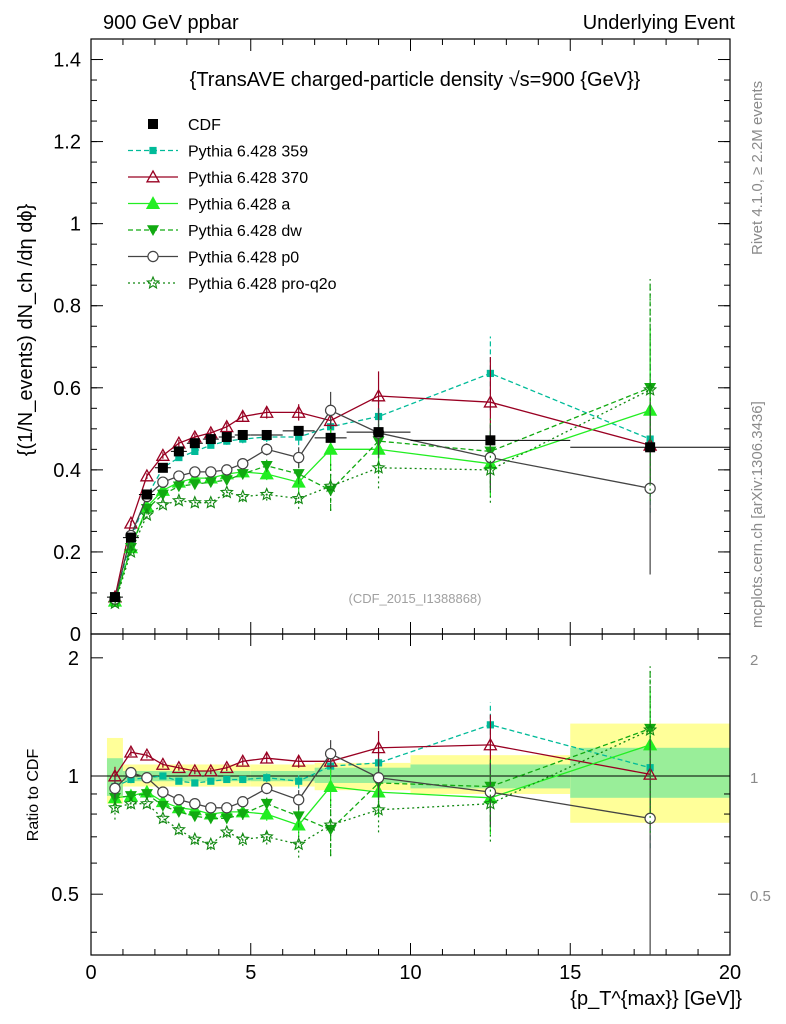 The image size is (786, 1024). I want to click on legend-item: Pythia 6.428 dw, so click(215, 231).